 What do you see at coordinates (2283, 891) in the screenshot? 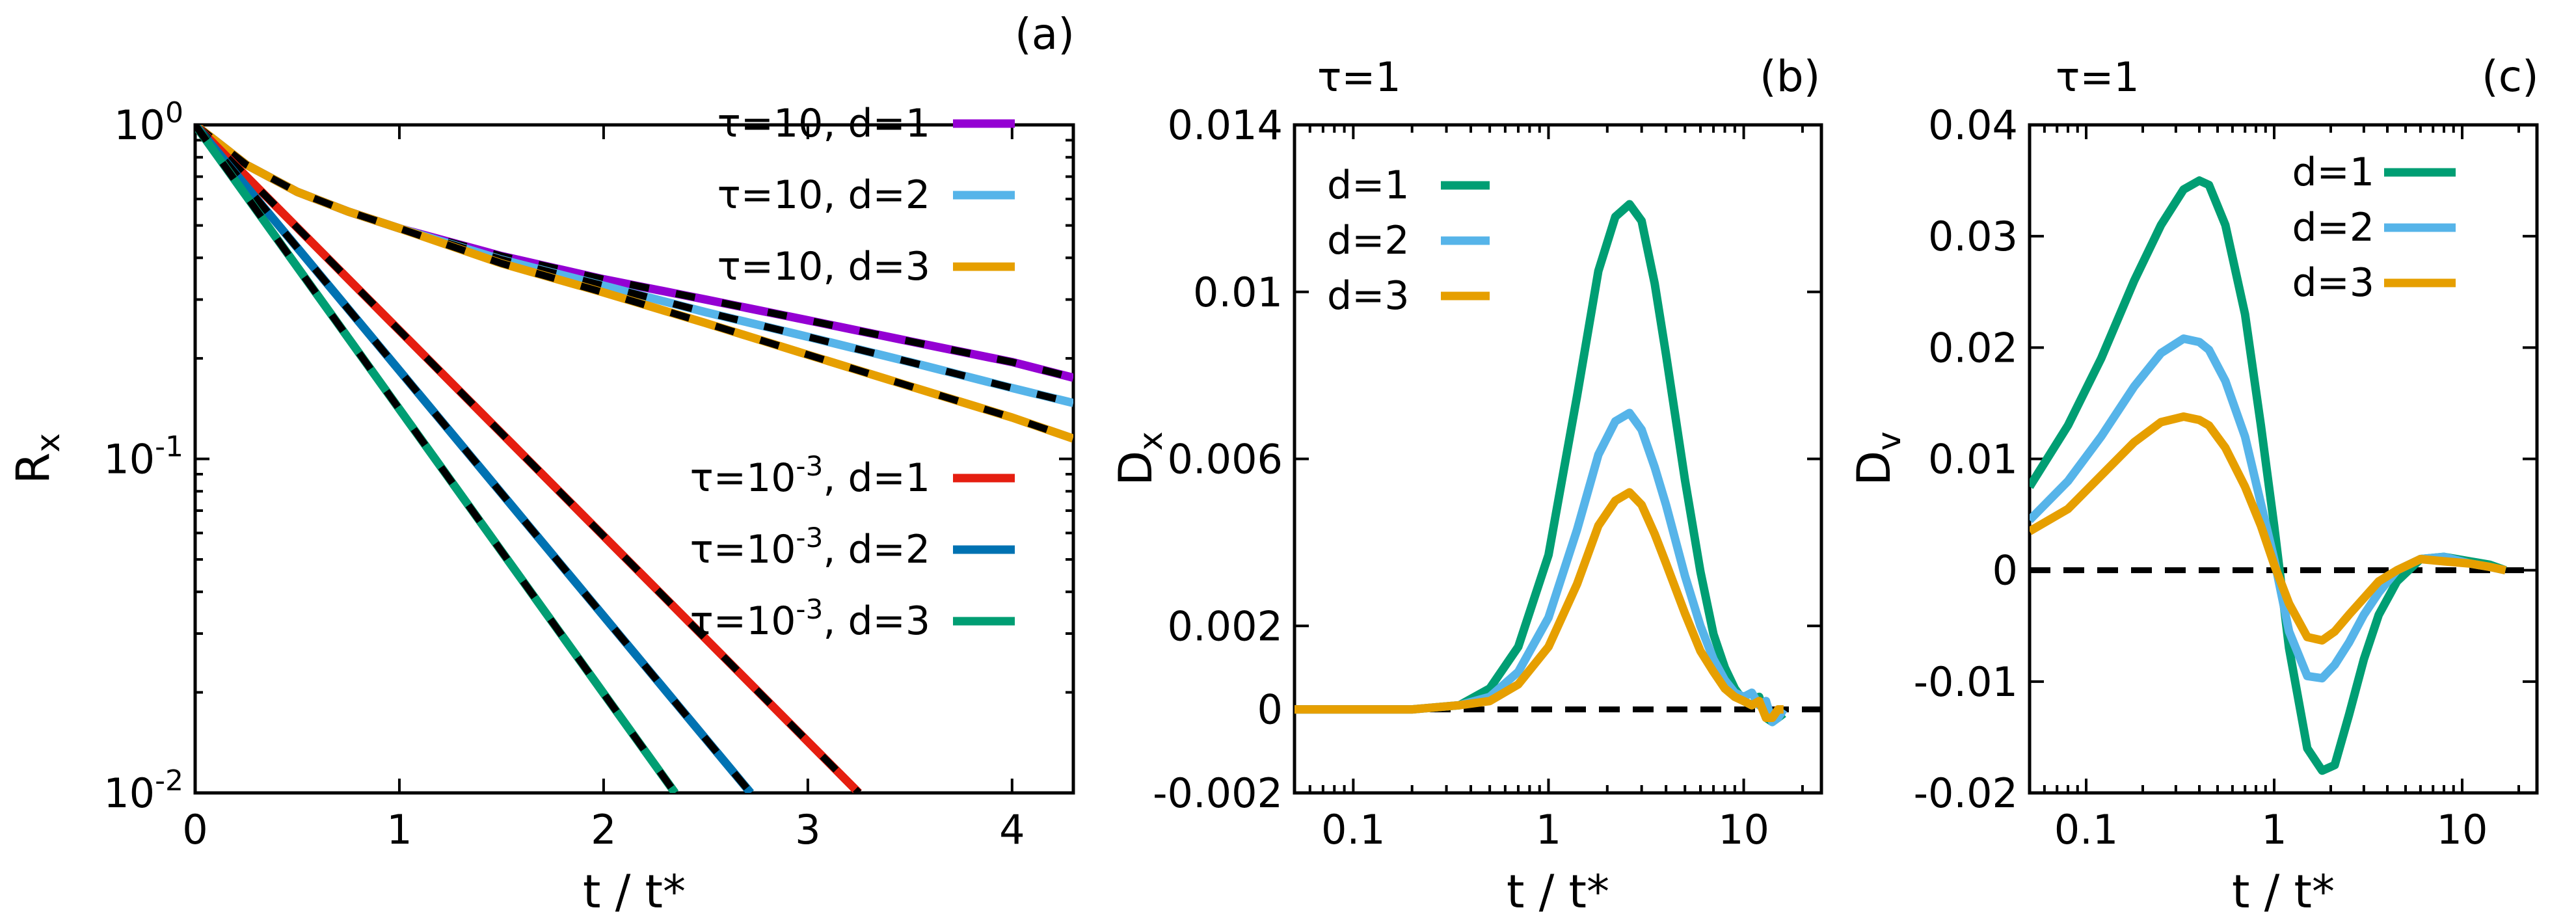
I see `panel-c-xlabel: t / t*` at bounding box center [2283, 891].